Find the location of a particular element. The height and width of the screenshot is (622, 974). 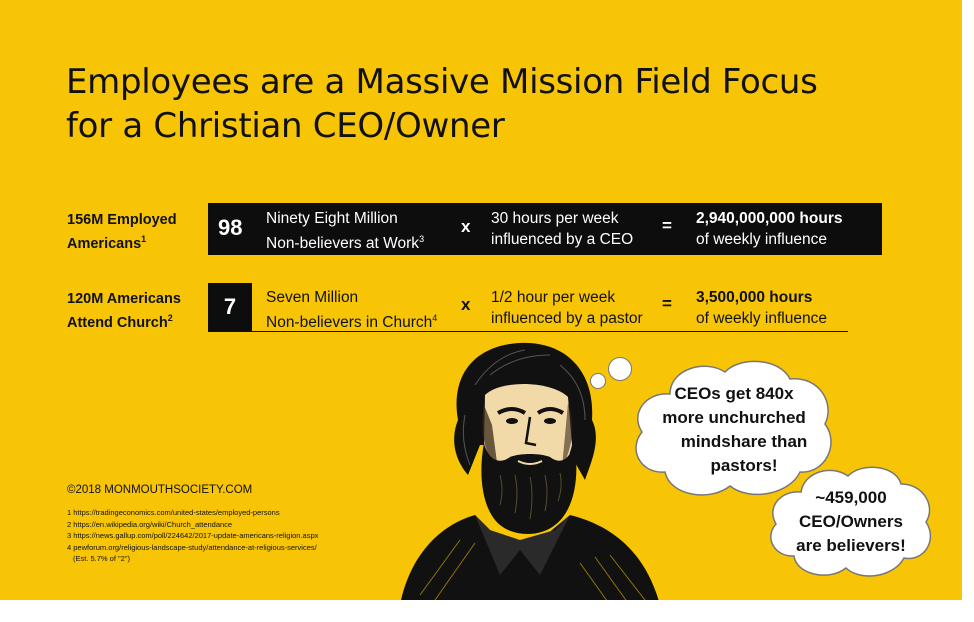

believers-line-1: ~459,000 is located at coordinates (851, 497).